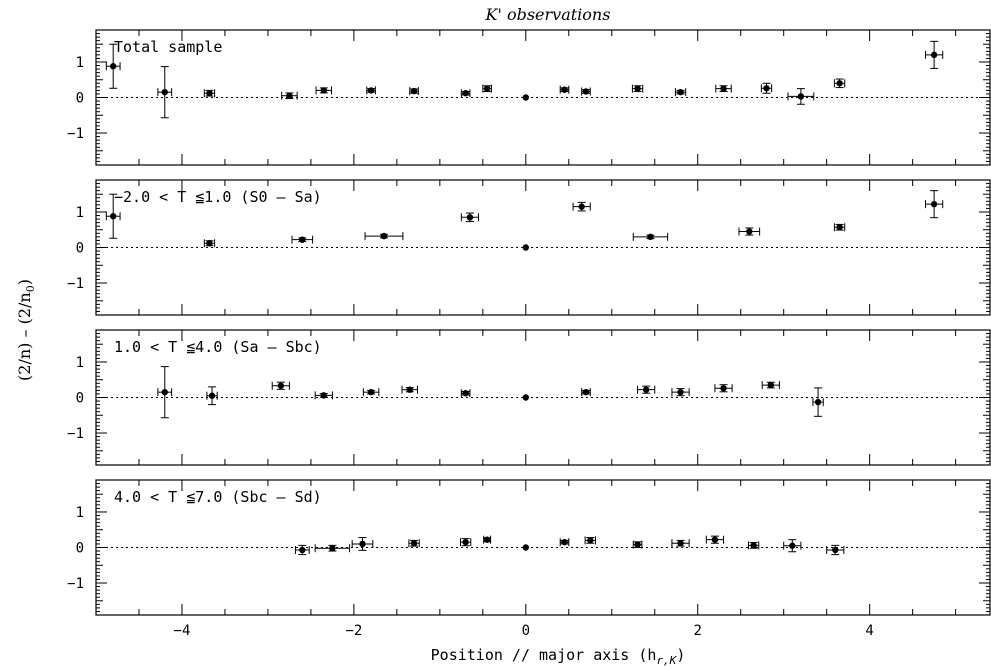 This screenshot has height=671, width=991. I want to click on panel-label: Total sample, so click(168, 47).